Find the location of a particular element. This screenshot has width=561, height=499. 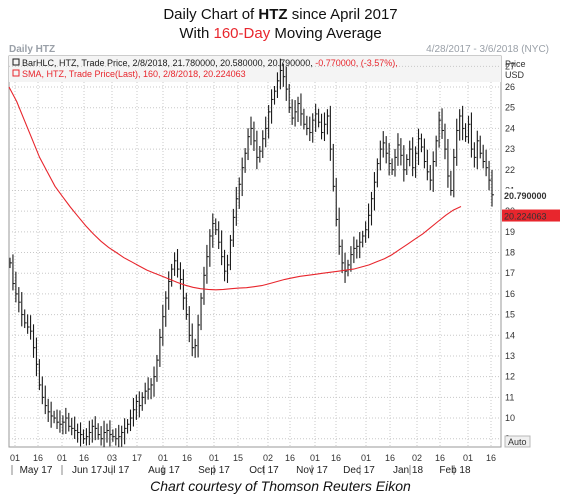

x-month-label: Sep 17 is located at coordinates (214, 470).